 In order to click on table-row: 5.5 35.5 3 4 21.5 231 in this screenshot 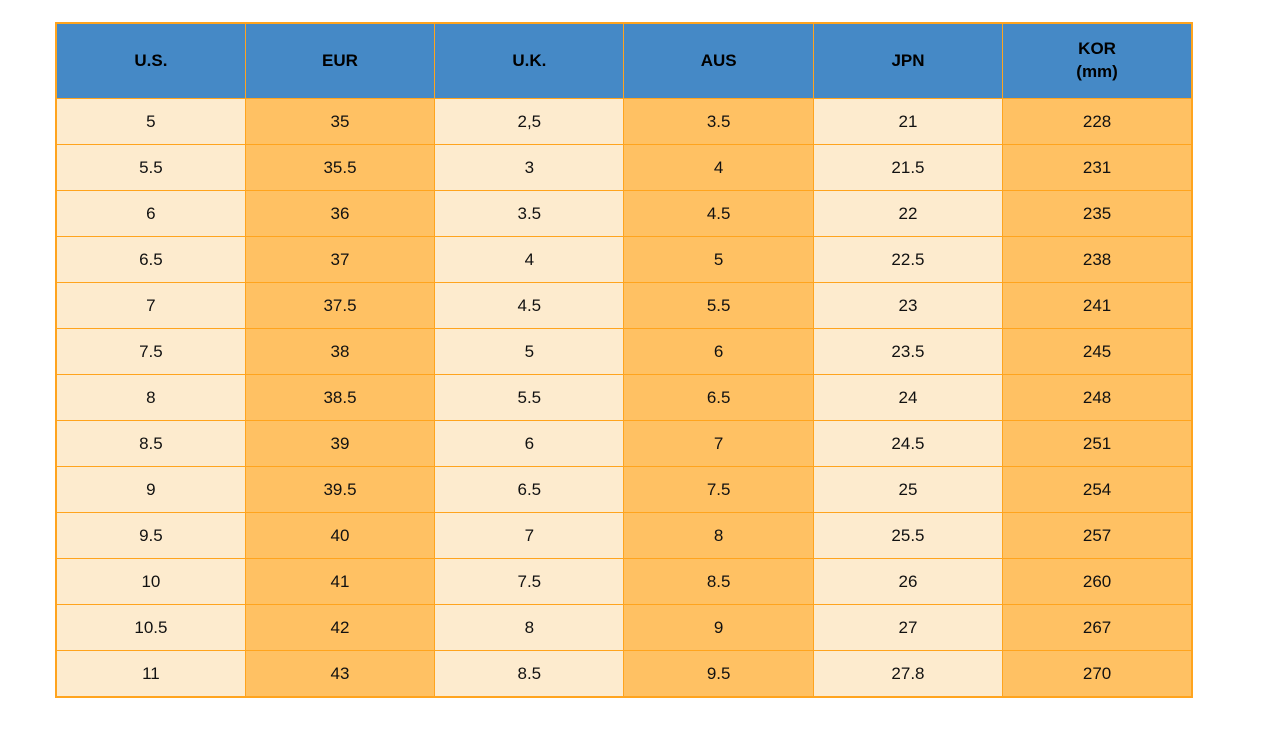, I will do `click(624, 167)`.